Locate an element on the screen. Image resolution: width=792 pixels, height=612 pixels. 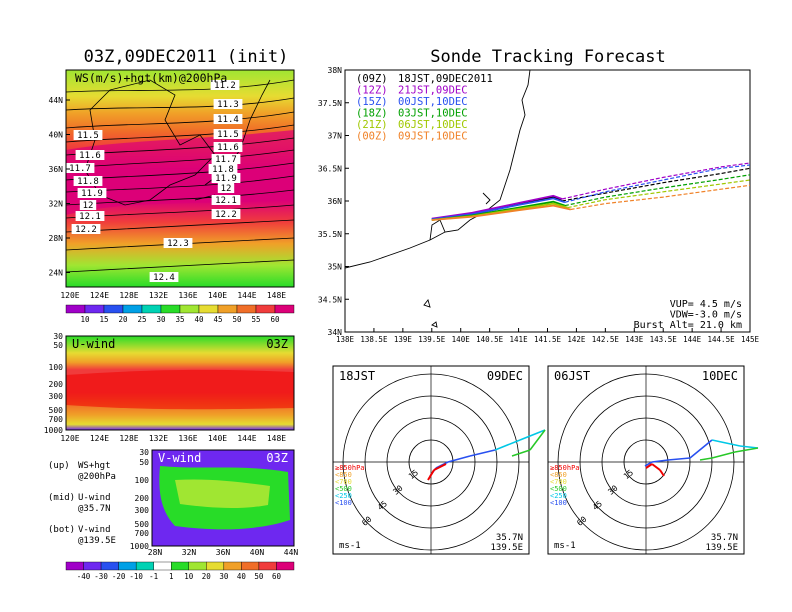
vwind-lat-tick: 32N is located at coordinates (189, 552).